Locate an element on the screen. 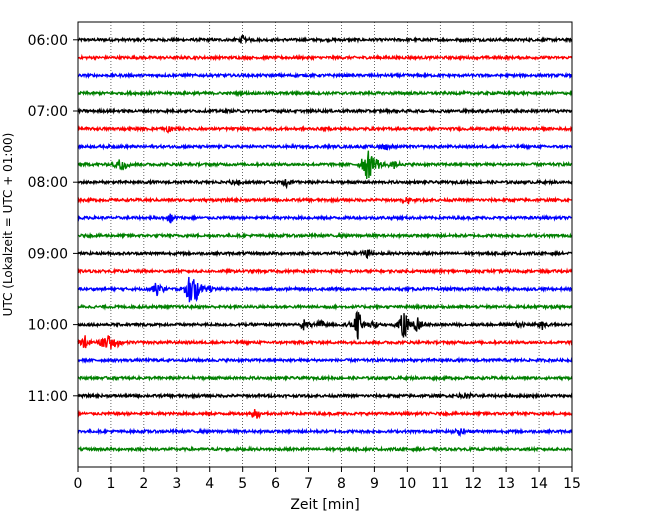 The image size is (650, 520). y-tick-label: 07:00 is located at coordinates (48, 112).